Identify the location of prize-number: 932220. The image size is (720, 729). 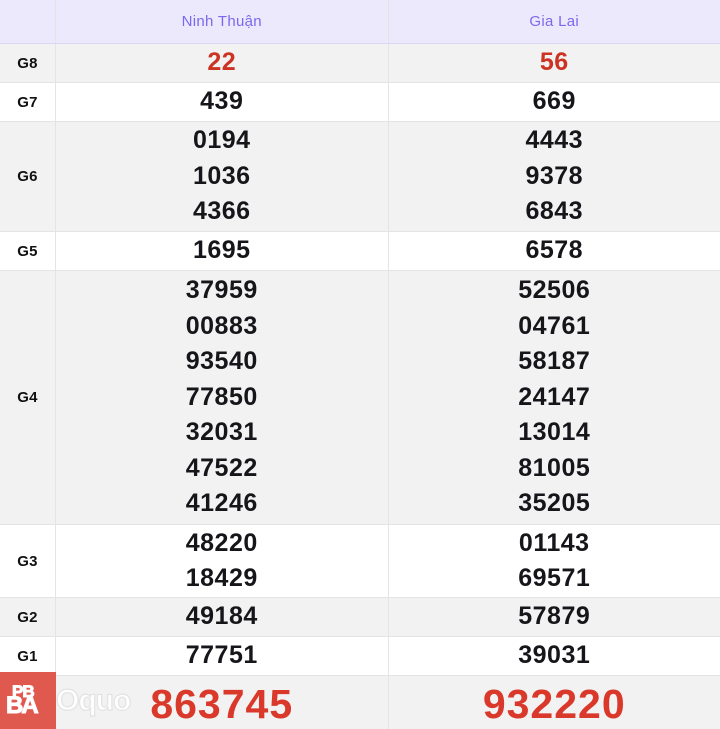
(554, 703).